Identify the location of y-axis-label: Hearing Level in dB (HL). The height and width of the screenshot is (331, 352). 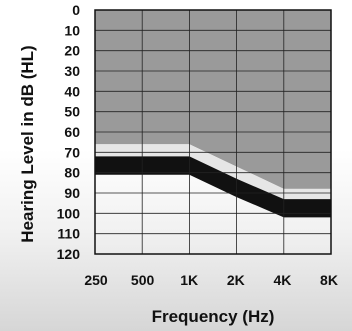
(27, 143).